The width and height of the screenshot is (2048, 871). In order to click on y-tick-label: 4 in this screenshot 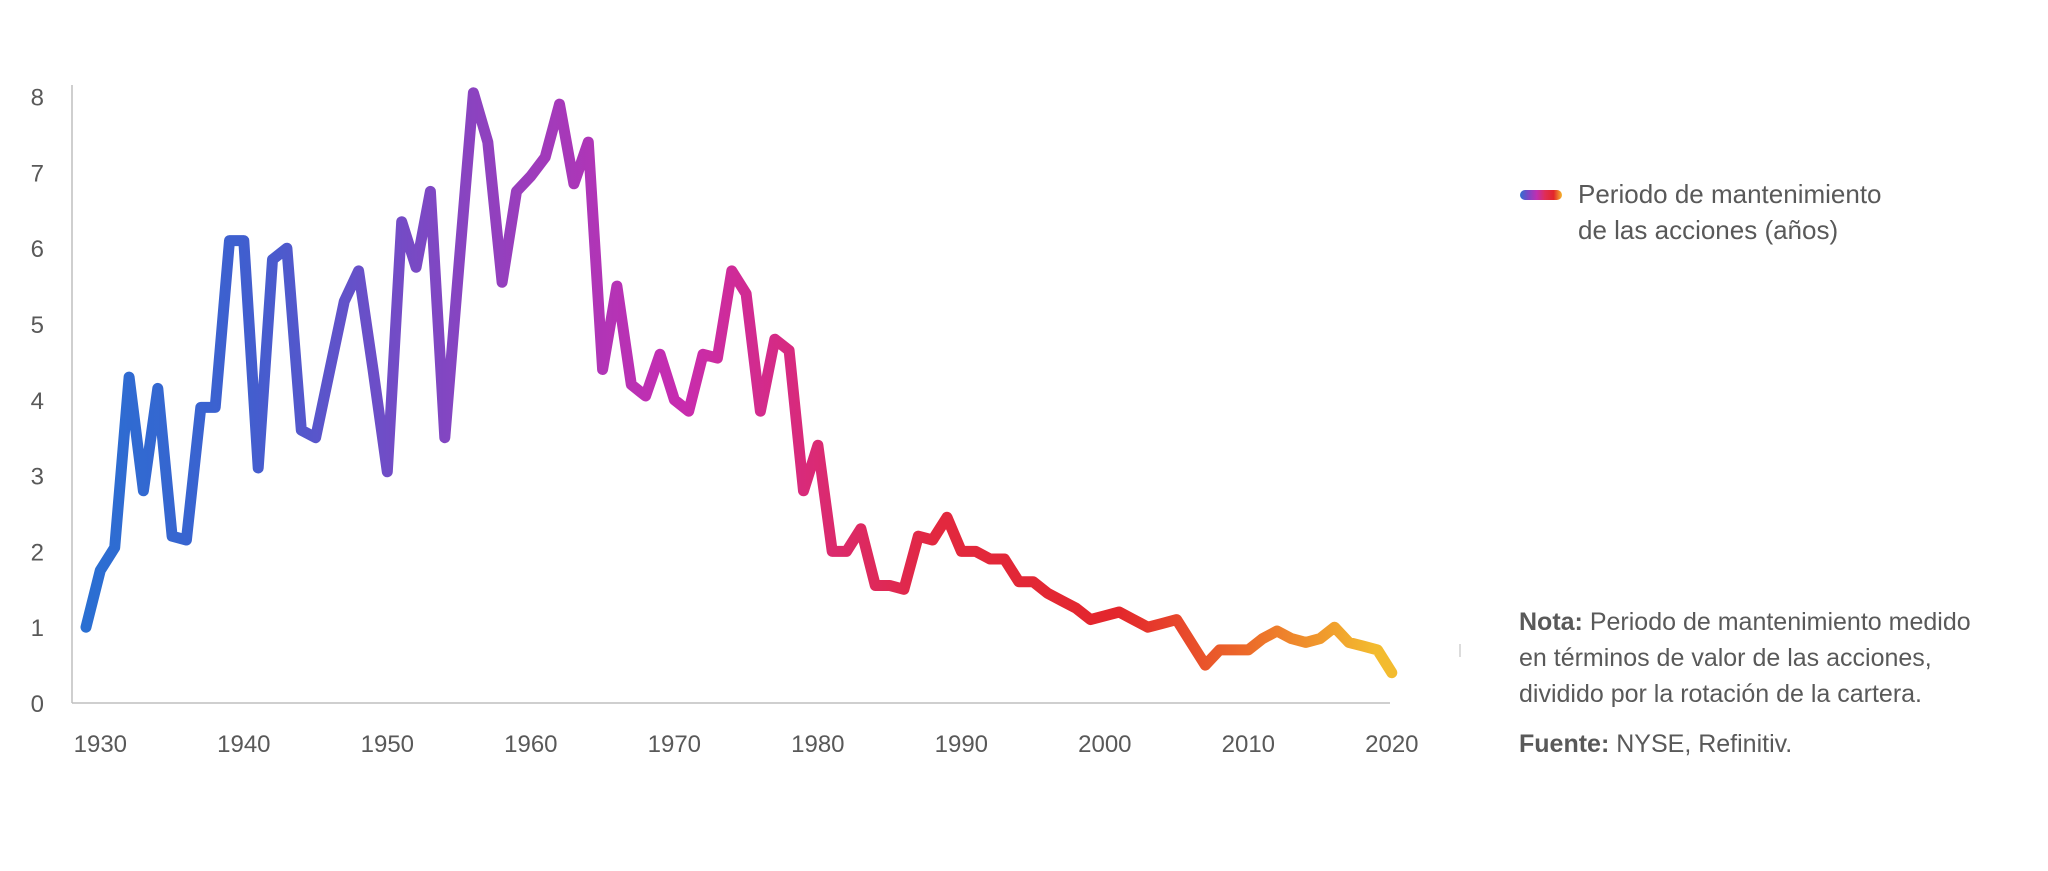, I will do `click(37, 401)`.